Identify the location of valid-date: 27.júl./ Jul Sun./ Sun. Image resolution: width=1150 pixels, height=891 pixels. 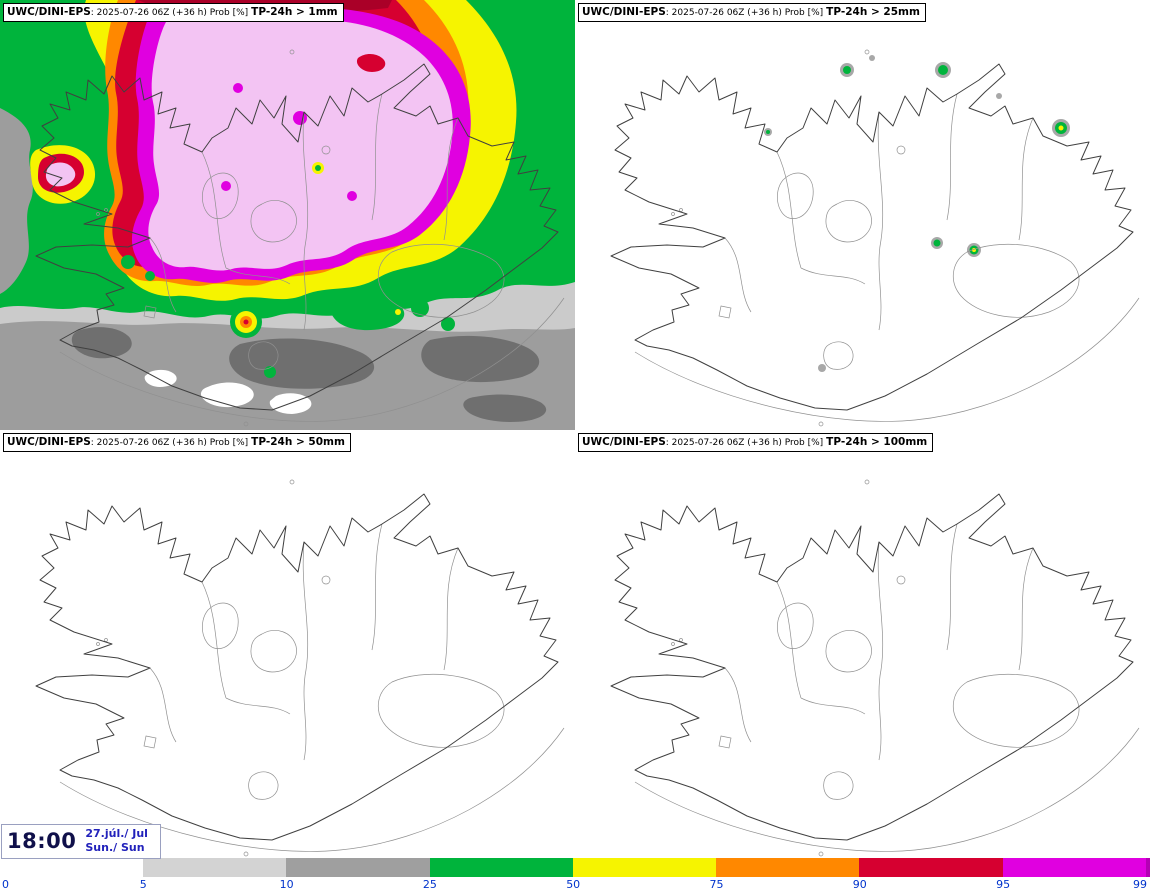
(116, 841).